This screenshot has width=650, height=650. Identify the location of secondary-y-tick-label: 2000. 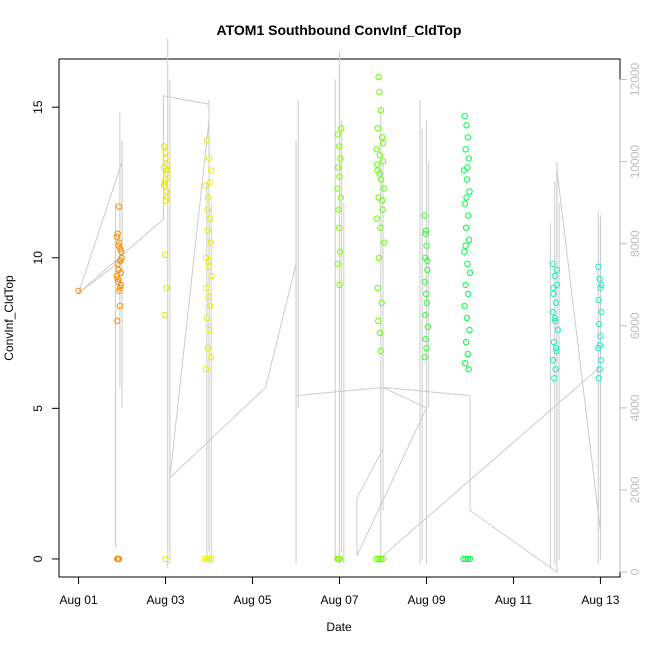
(635, 489).